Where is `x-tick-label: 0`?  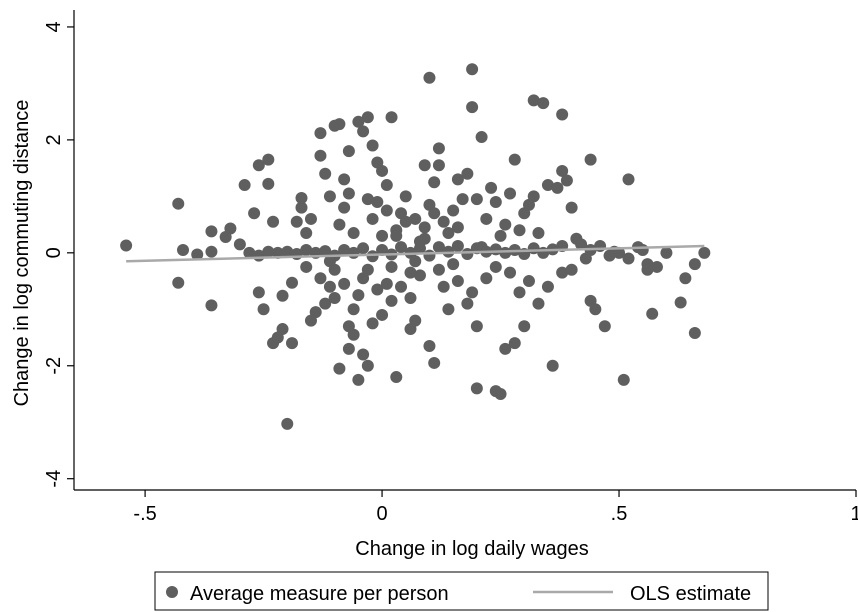
x-tick-label: 0 is located at coordinates (381, 514).